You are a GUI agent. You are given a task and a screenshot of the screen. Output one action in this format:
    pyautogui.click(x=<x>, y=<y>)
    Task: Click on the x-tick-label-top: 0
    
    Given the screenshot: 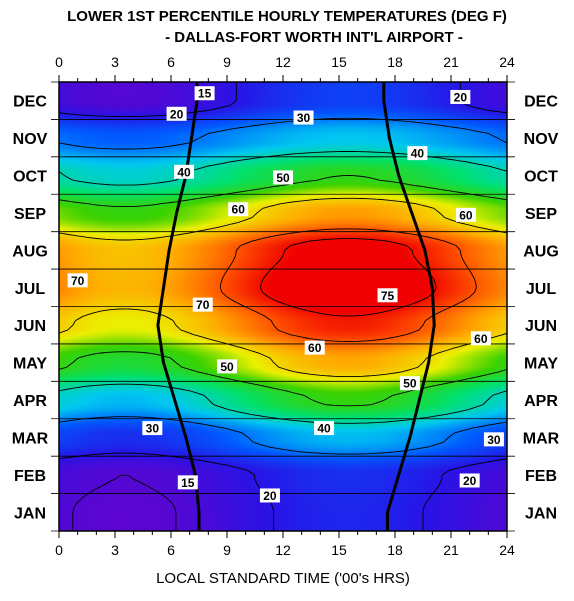 What is the action you would take?
    pyautogui.click(x=59, y=62)
    